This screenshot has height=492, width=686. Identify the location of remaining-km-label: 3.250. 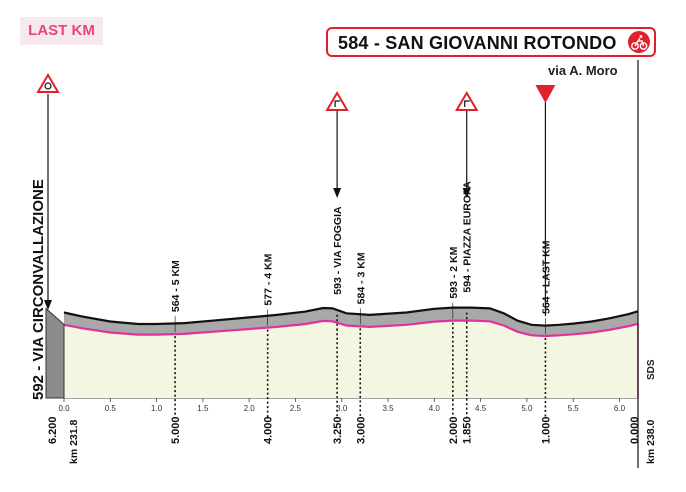
(338, 430).